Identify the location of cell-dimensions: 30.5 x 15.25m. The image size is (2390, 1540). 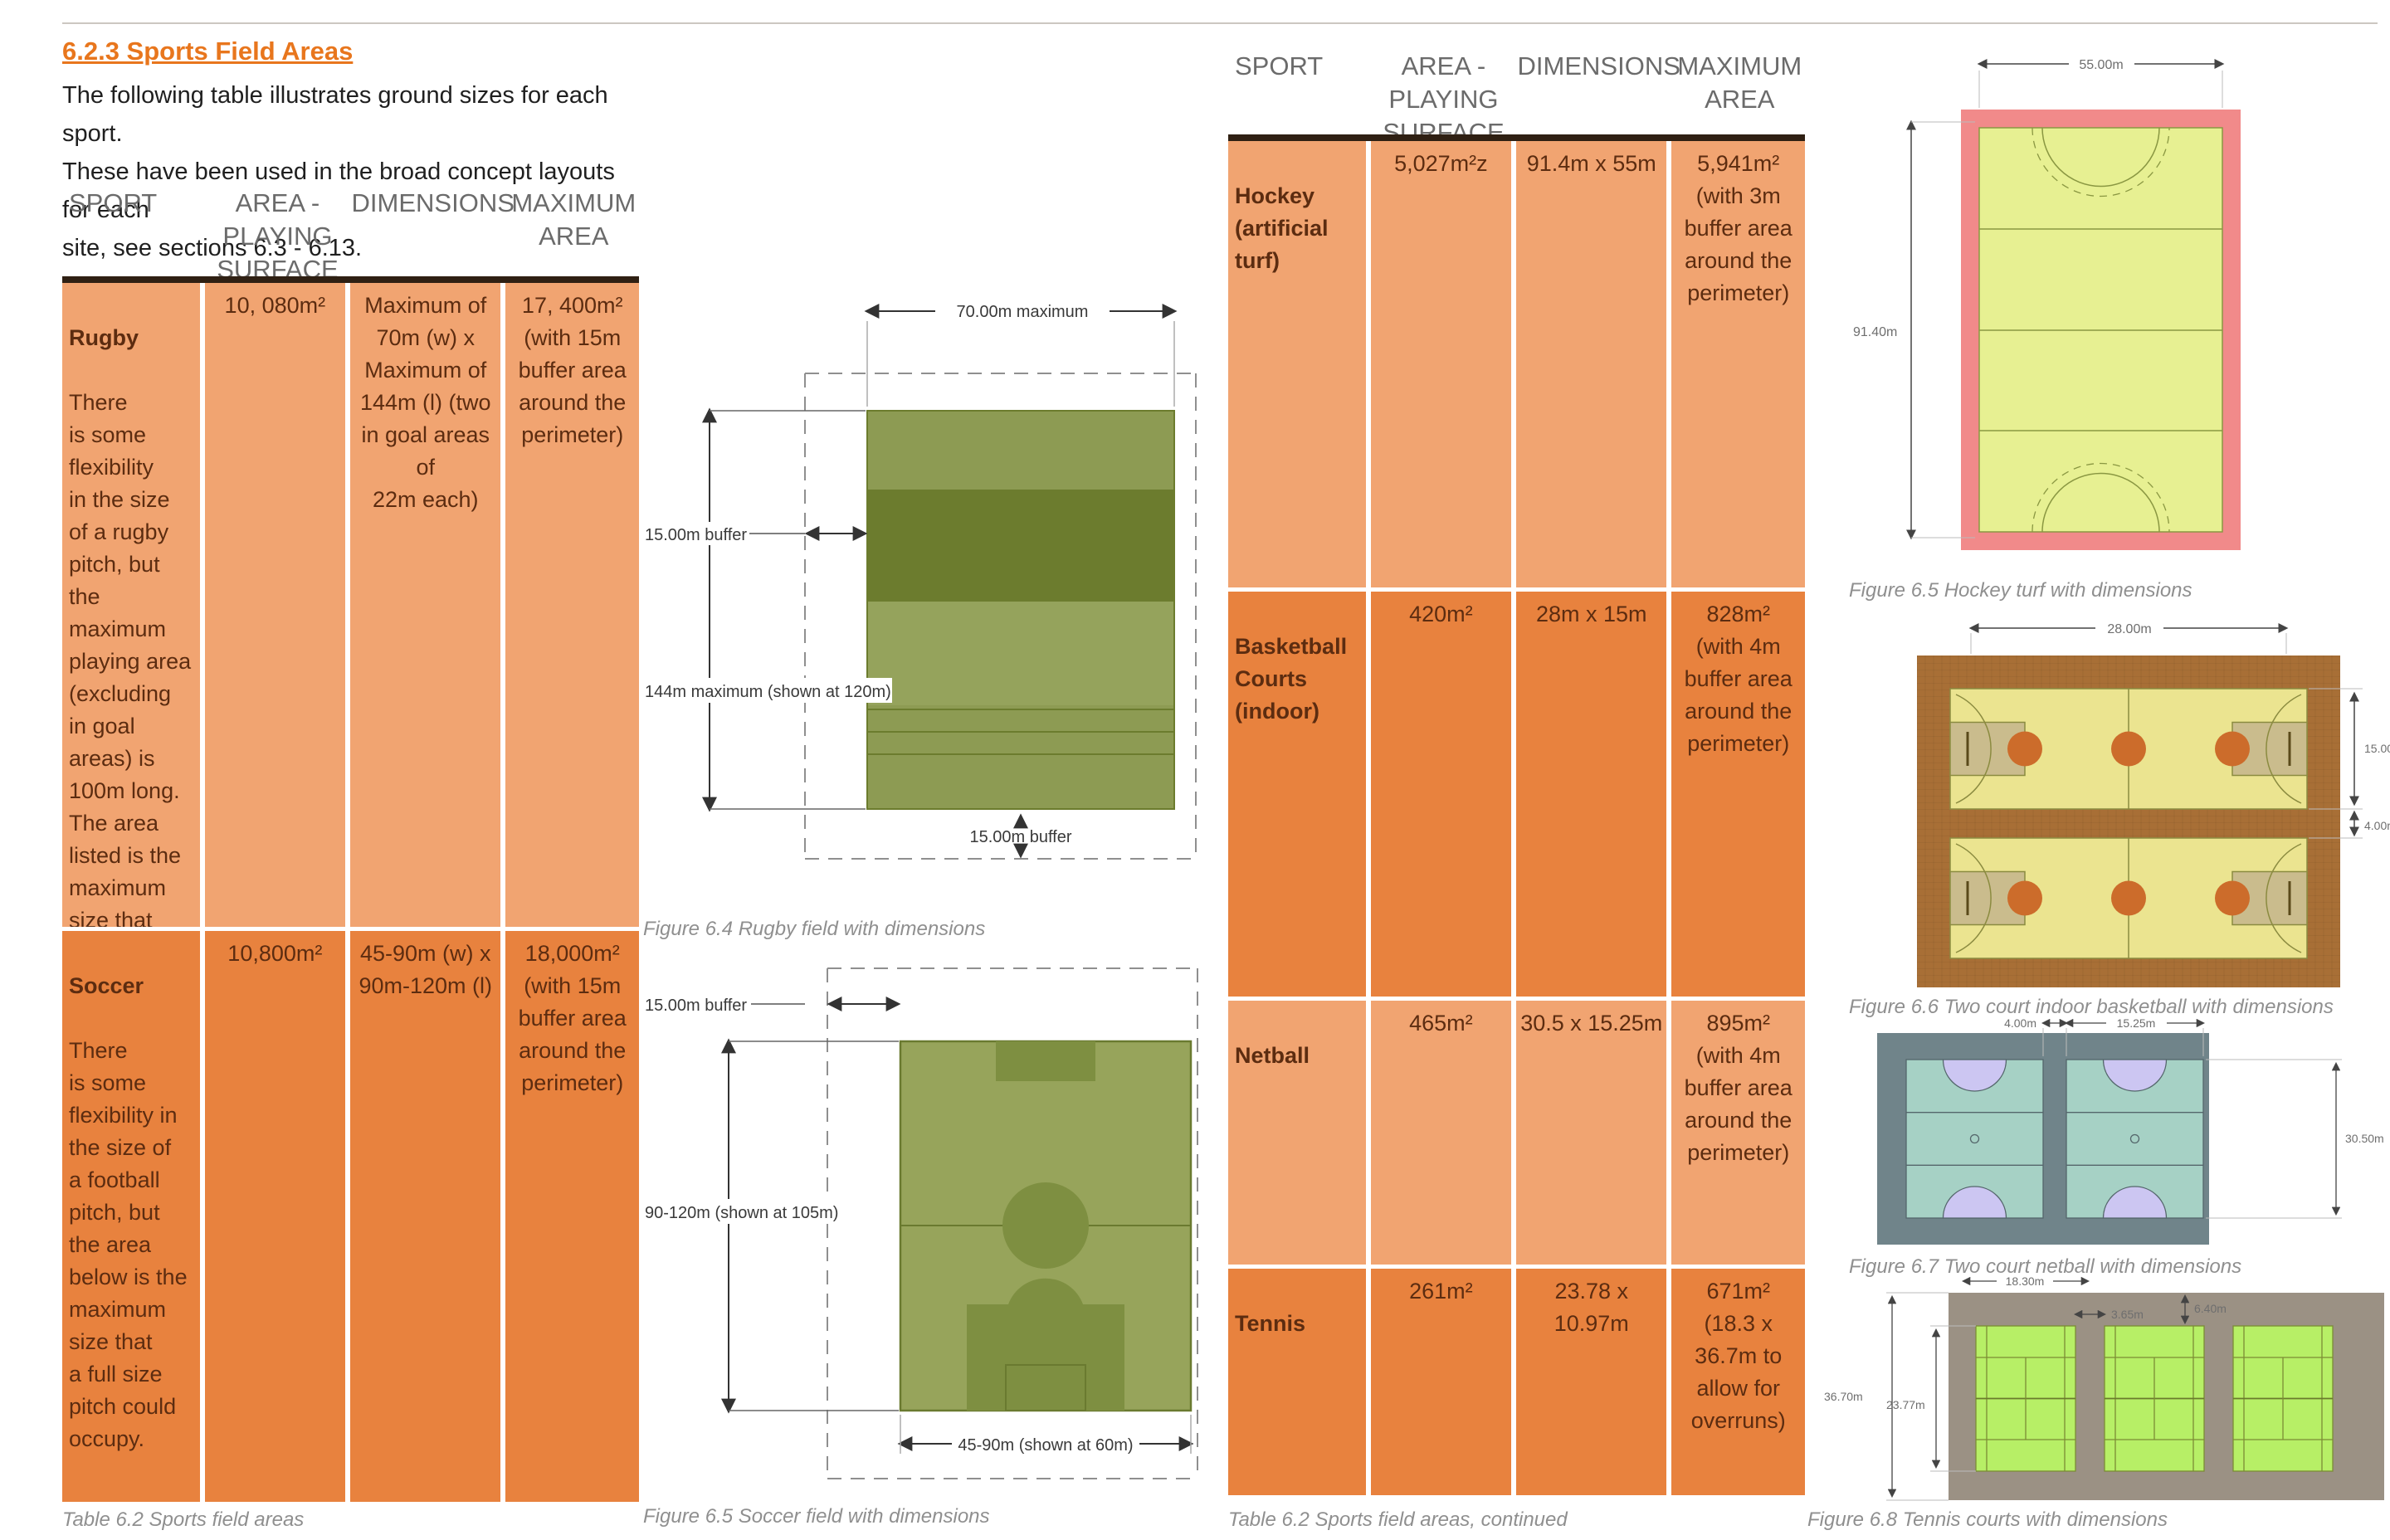
(1591, 1133).